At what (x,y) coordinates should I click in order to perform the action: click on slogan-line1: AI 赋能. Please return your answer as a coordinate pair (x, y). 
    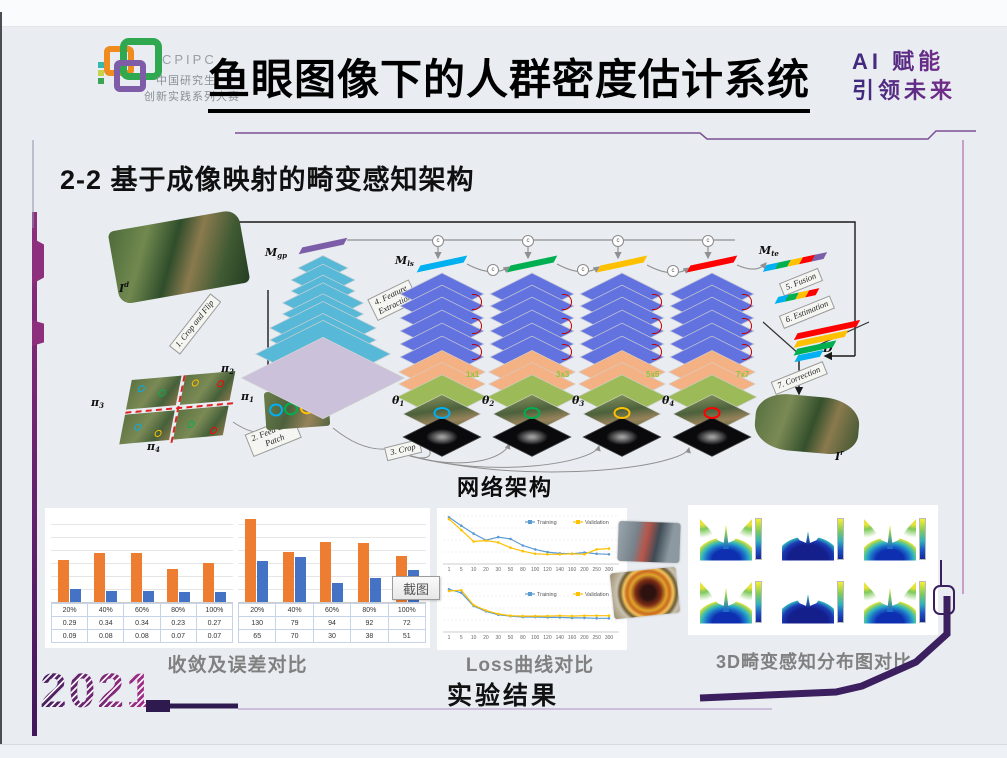
    Looking at the image, I should click on (898, 61).